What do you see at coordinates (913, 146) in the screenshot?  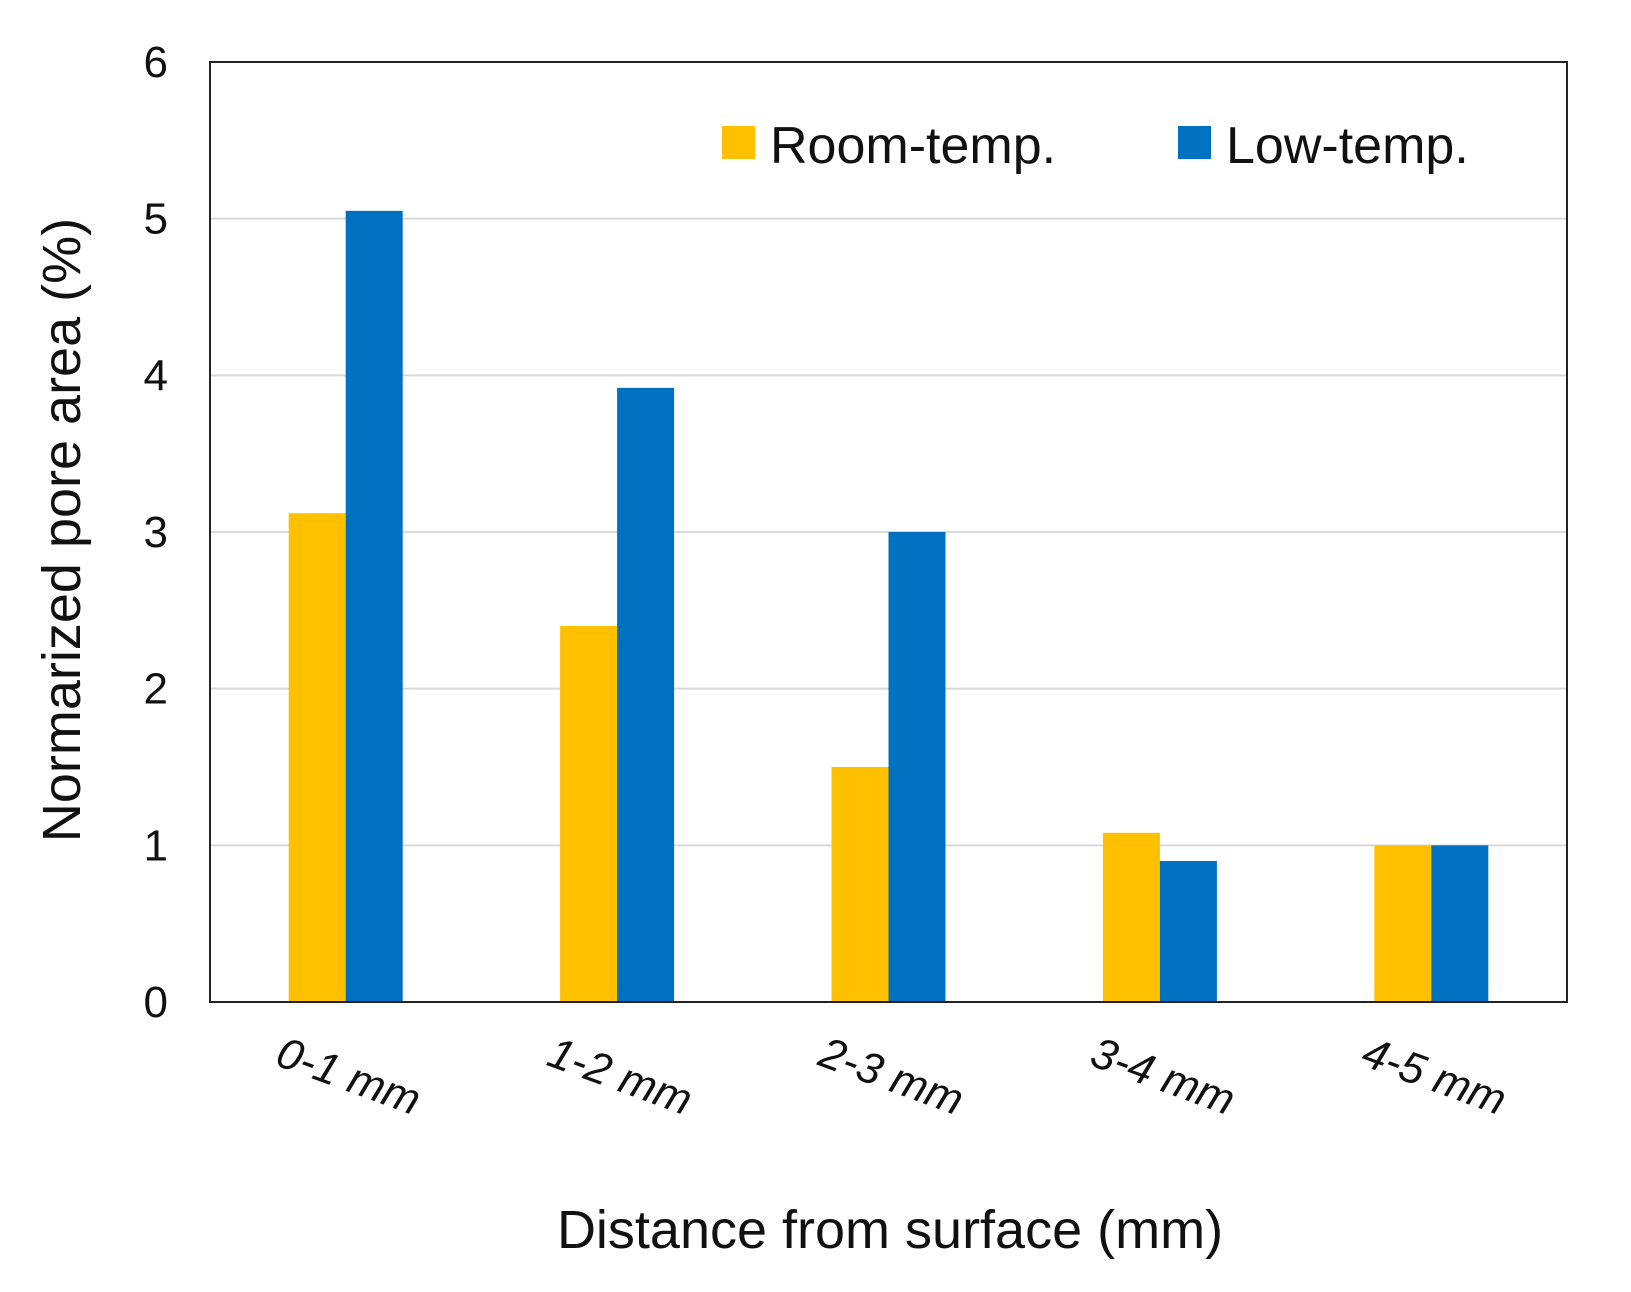 I see `legend-label-room-temp: Room-temp.` at bounding box center [913, 146].